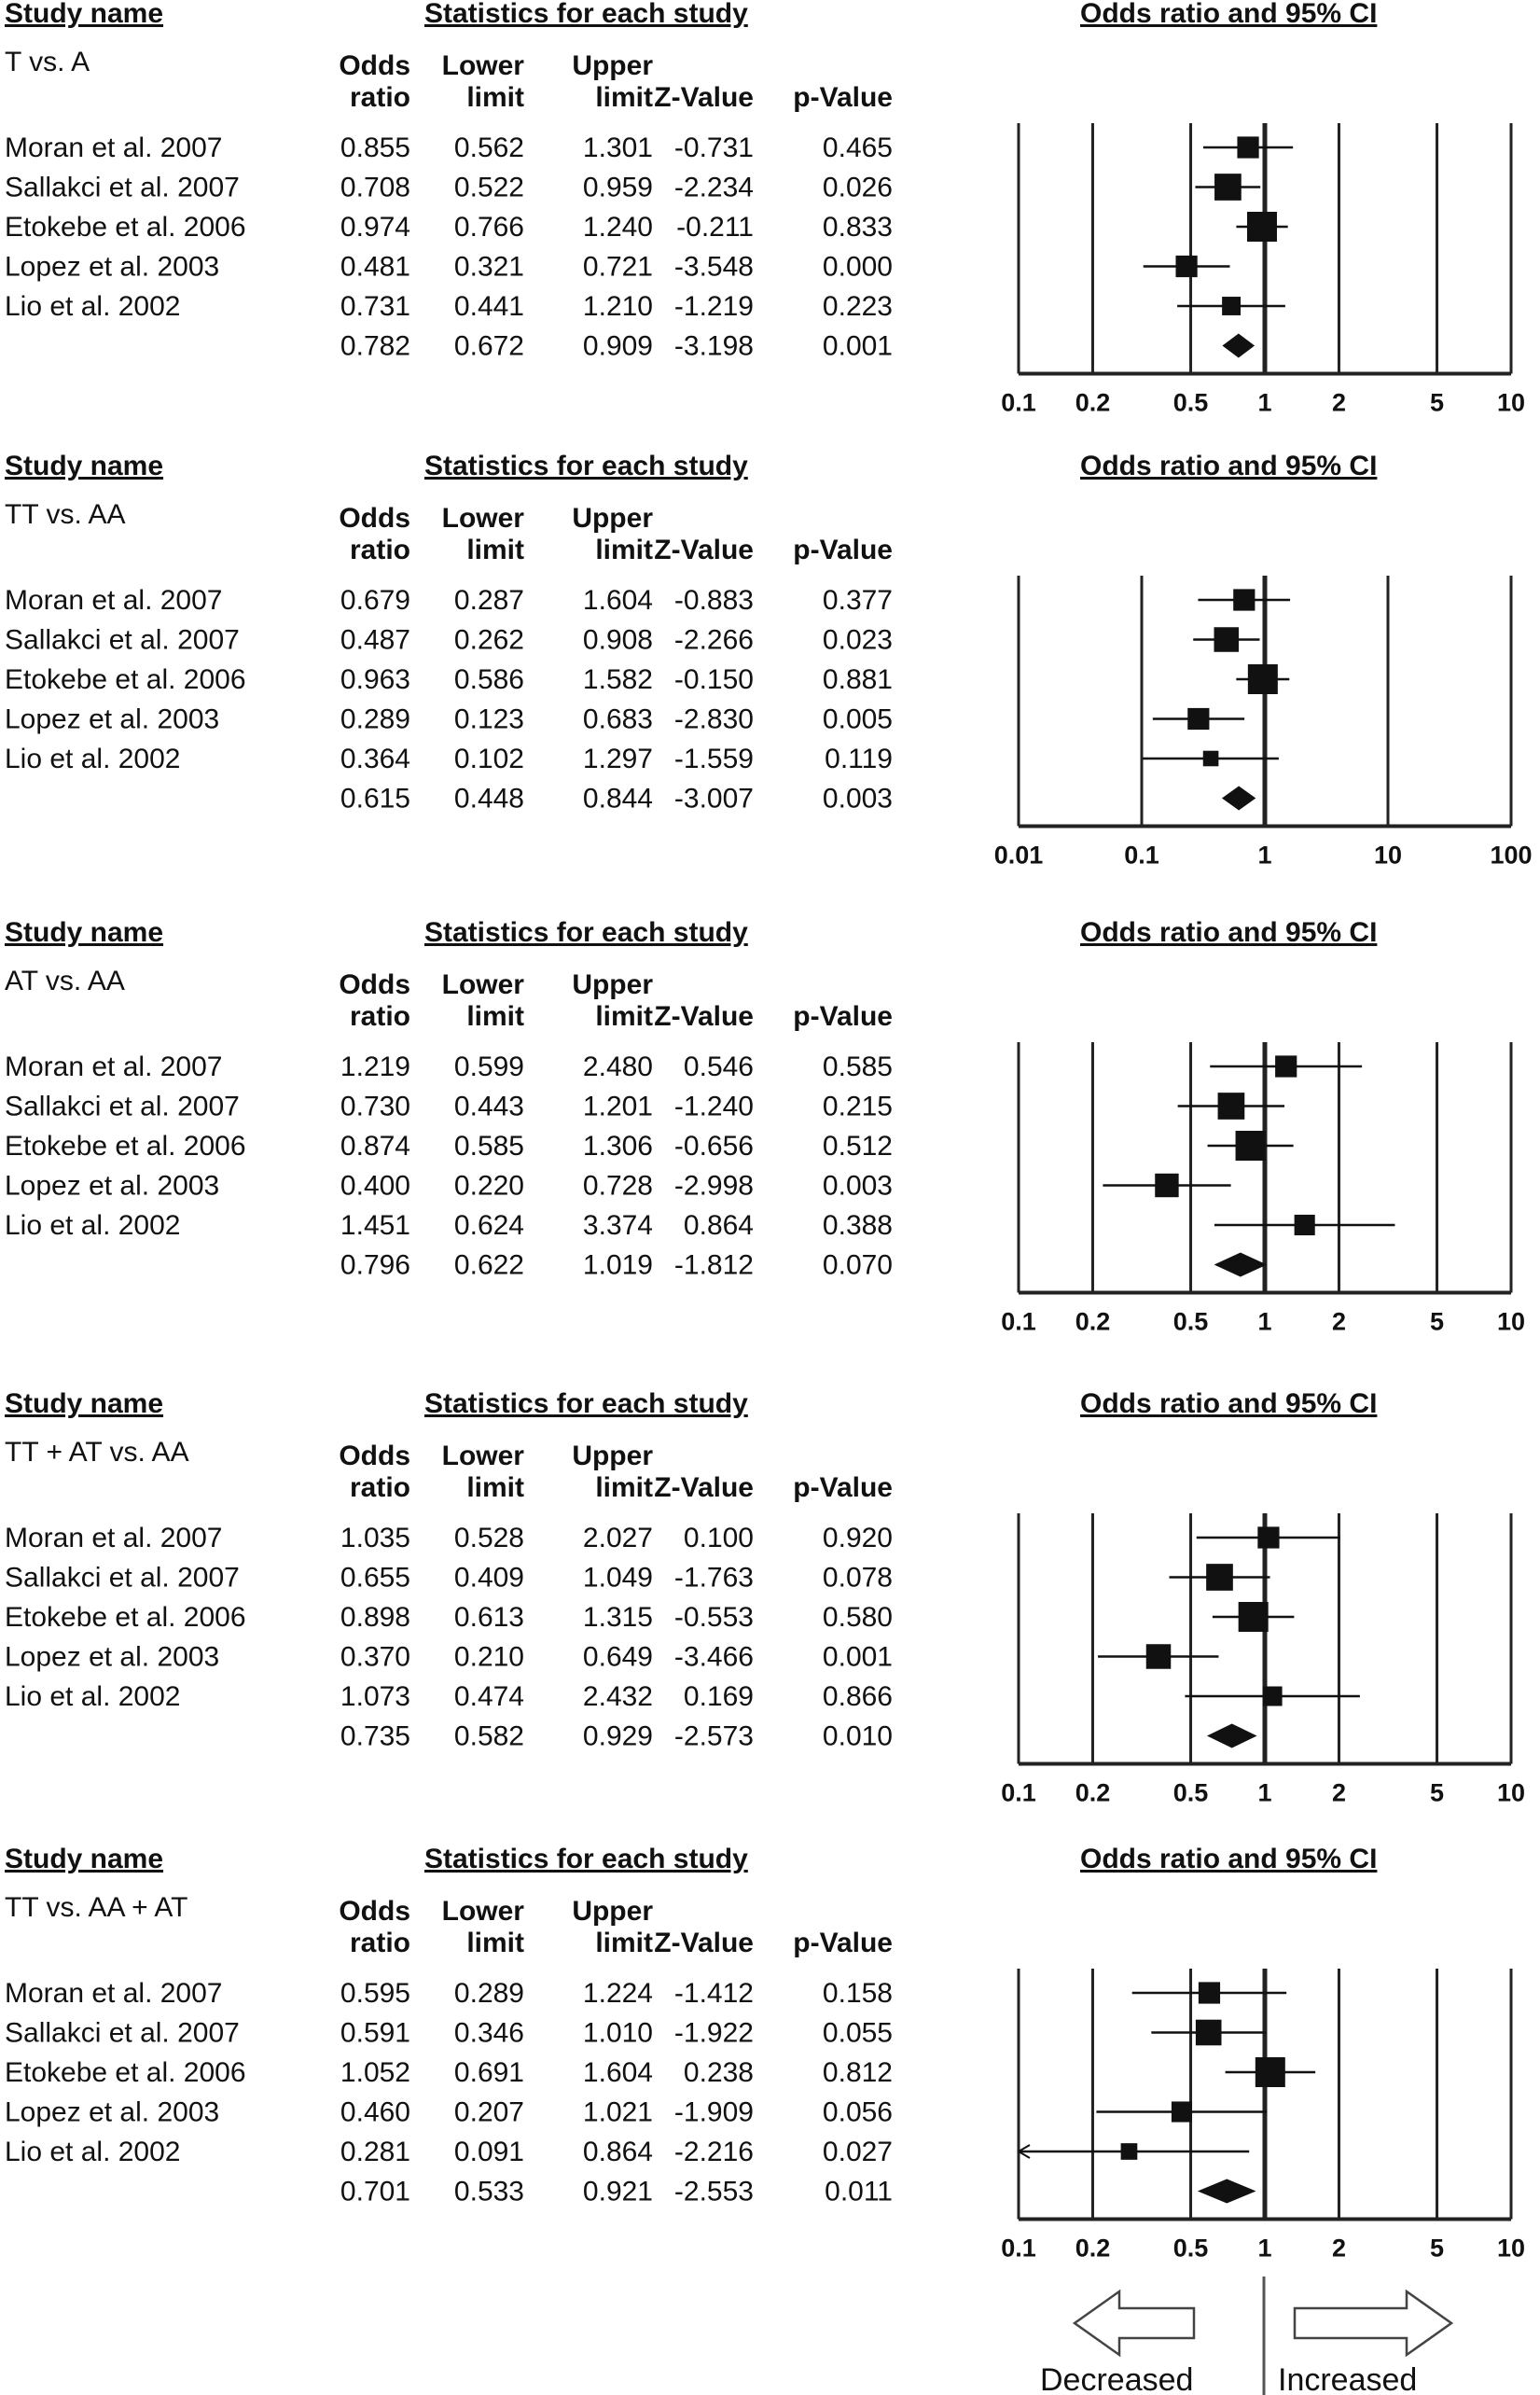 The image size is (1540, 2395). What do you see at coordinates (618, 759) in the screenshot?
I see `study-stat-cell: 1.297` at bounding box center [618, 759].